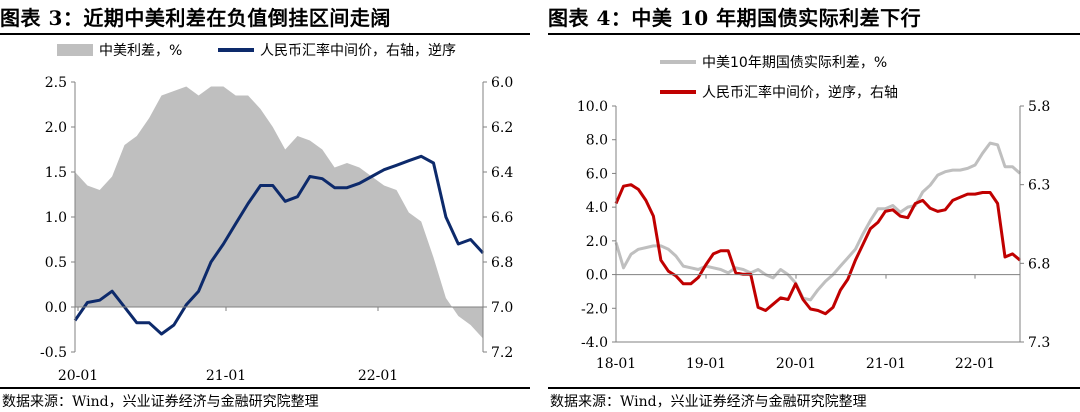 This screenshot has height=412, width=1080. Describe the element at coordinates (1039, 343) in the screenshot. I see `right-tick-label: 7.3` at that location.